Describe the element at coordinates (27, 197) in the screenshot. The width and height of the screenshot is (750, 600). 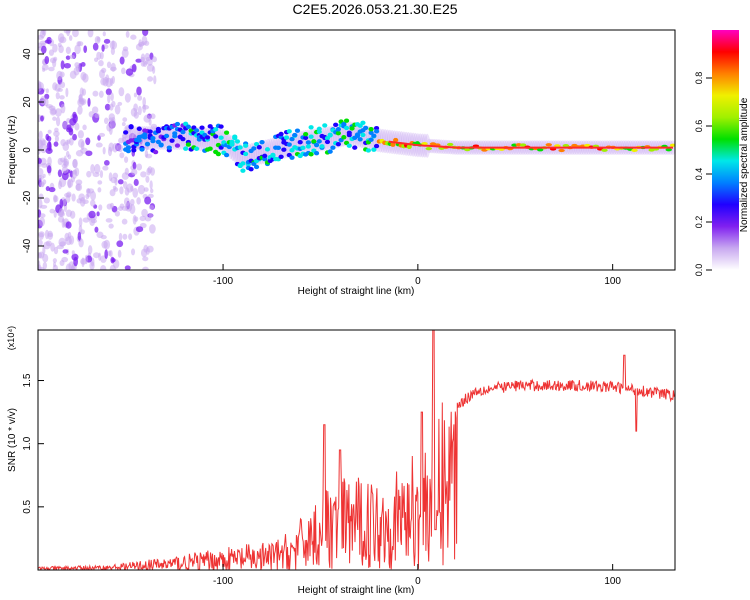
I see `y-tick-label: -20` at that location.